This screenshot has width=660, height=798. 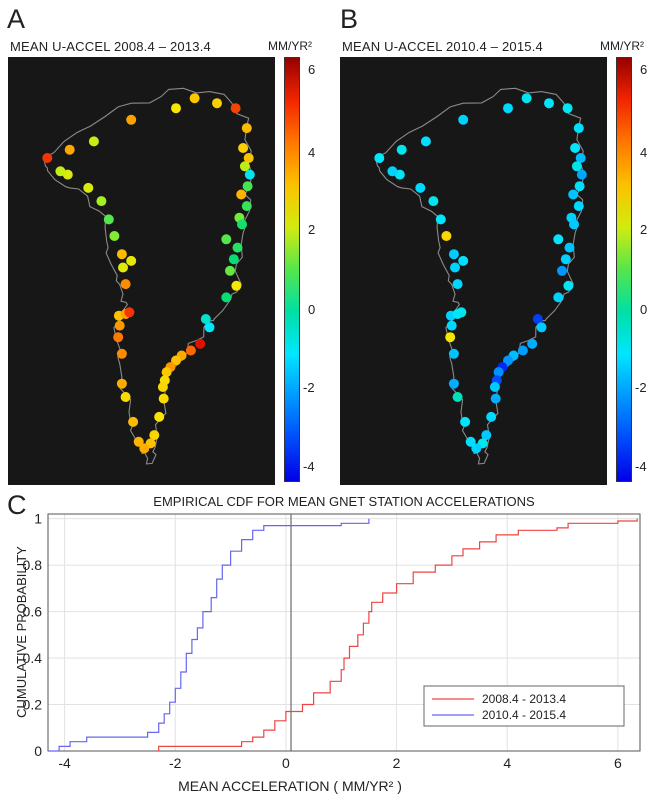 I want to click on cdf-x-axis-label: MEAN ACCELERATION ( MM/YR² ), so click(x=290, y=786).